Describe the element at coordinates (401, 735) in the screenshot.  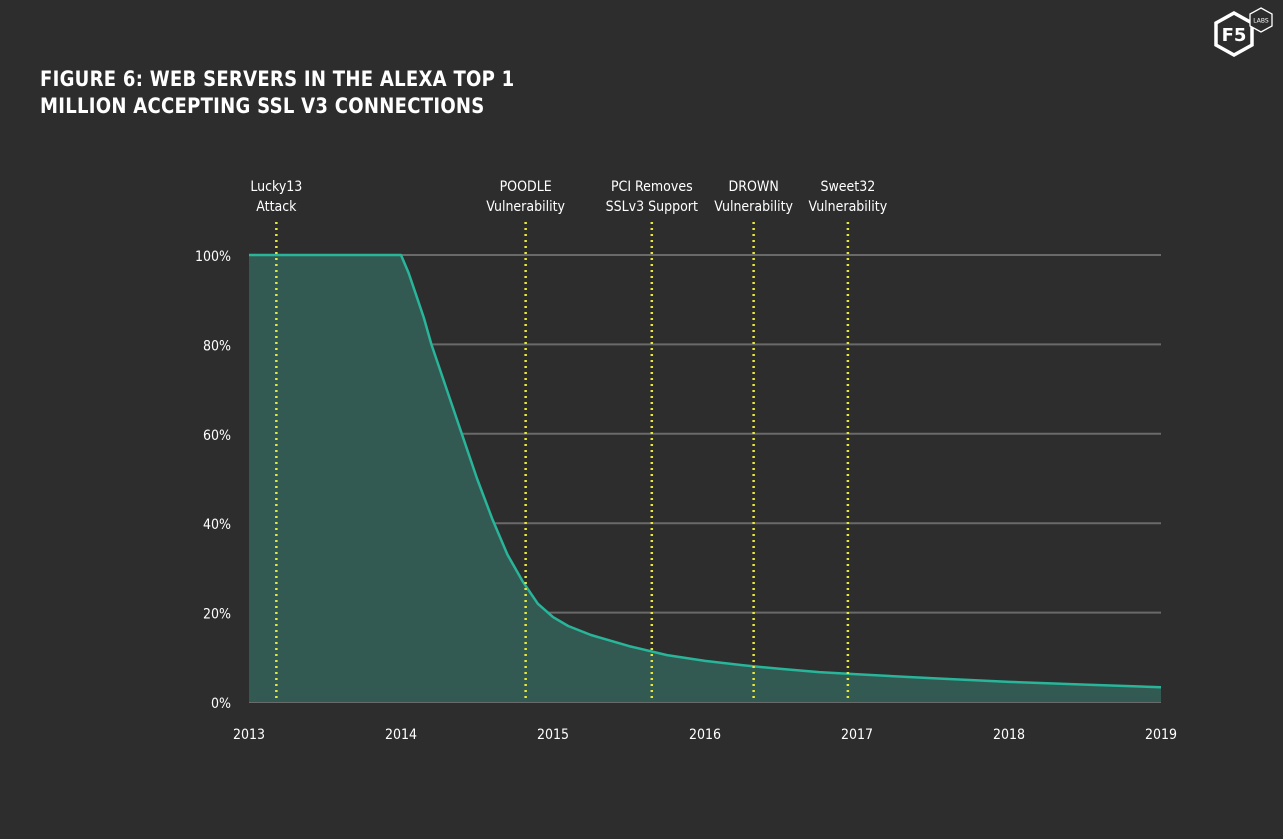
I see `x-tick-label-2014: 2014` at that location.